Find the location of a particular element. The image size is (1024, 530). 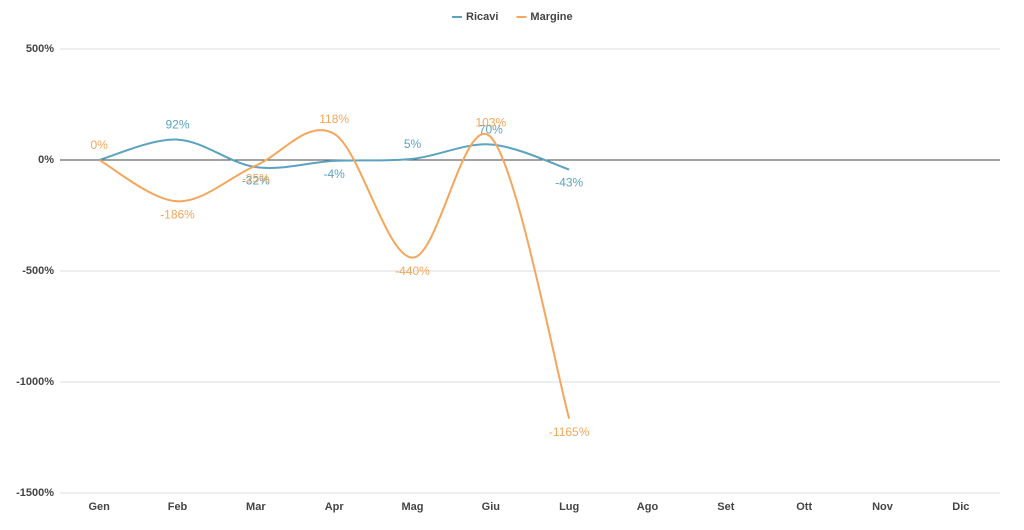

data-label: 0% is located at coordinates (99, 145).